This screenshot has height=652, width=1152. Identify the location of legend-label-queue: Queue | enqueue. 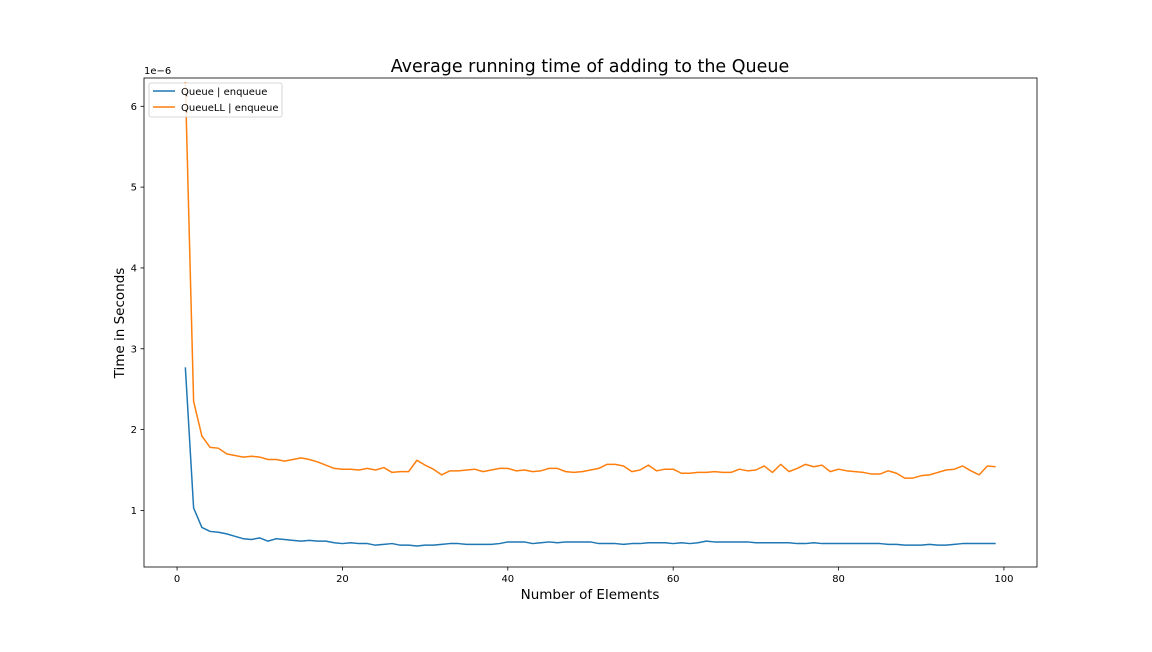
(224, 92).